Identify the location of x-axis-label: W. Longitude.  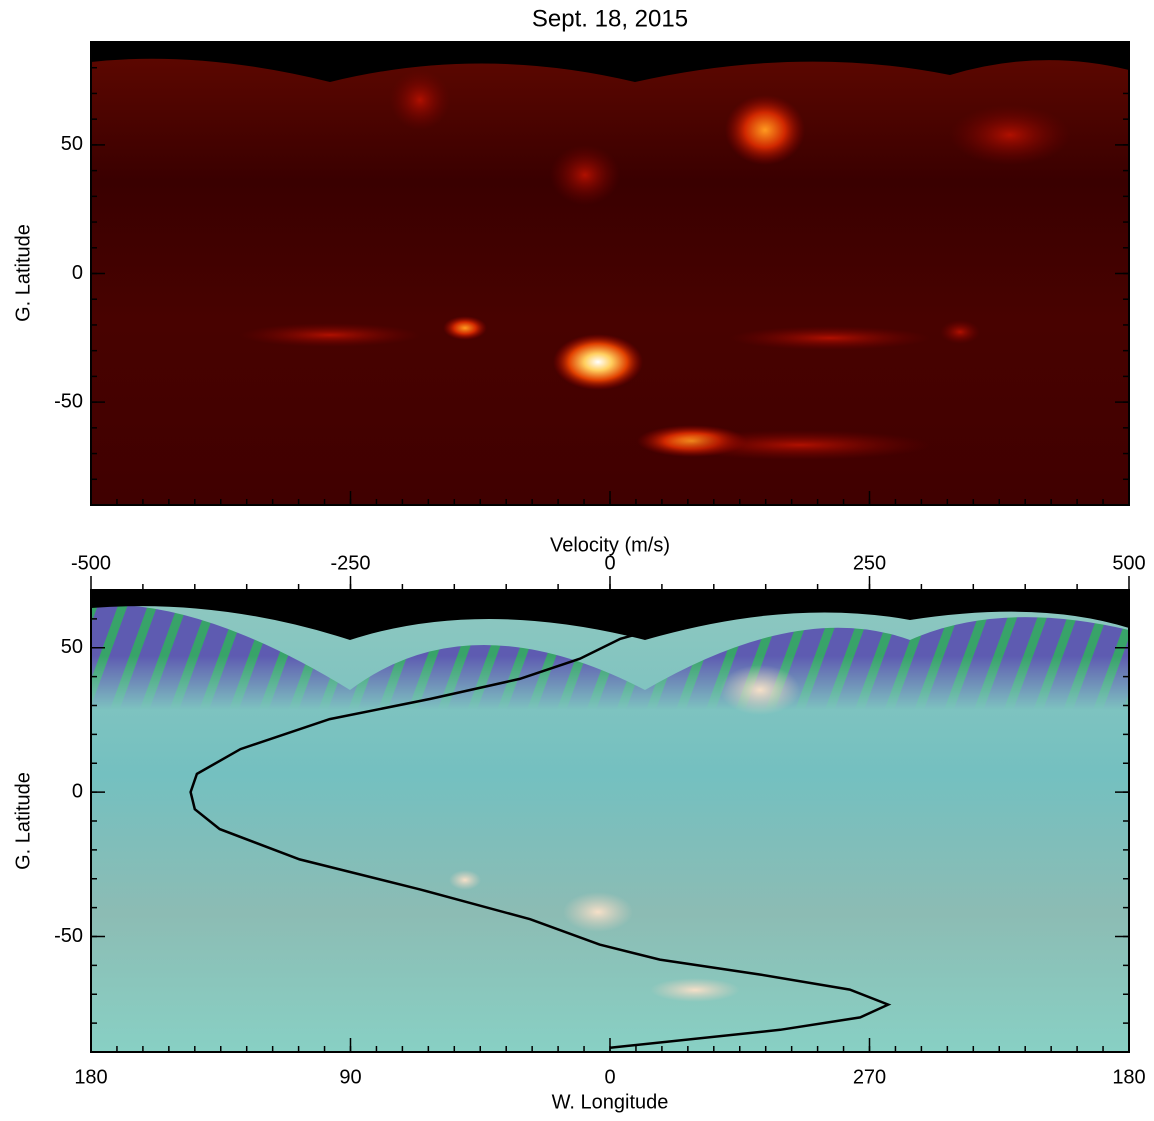
(610, 1102).